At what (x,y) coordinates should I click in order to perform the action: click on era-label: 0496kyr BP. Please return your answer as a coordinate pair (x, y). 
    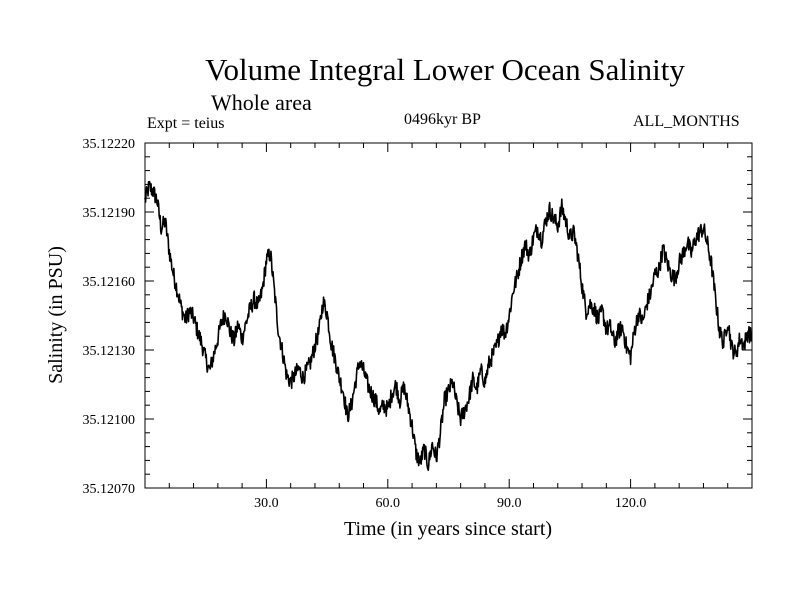
    Looking at the image, I should click on (442, 119).